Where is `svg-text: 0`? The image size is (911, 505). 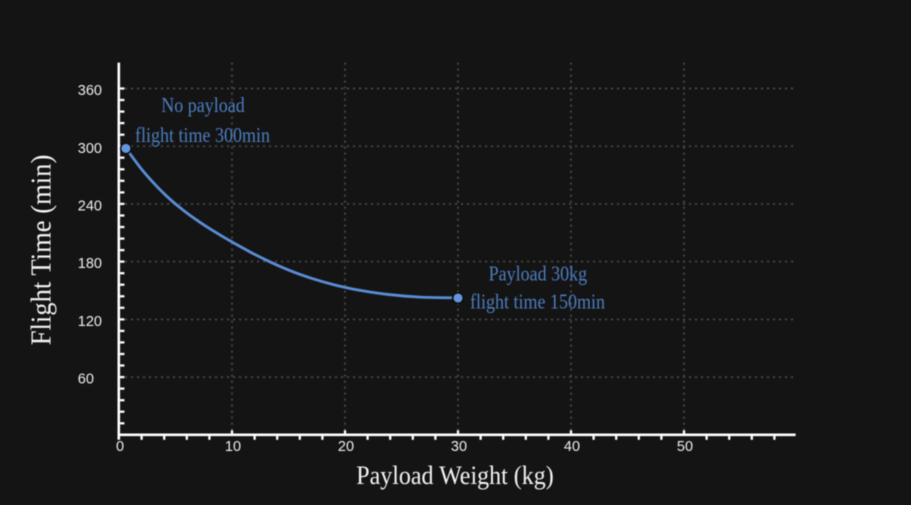 svg-text: 0 is located at coordinates (120, 447).